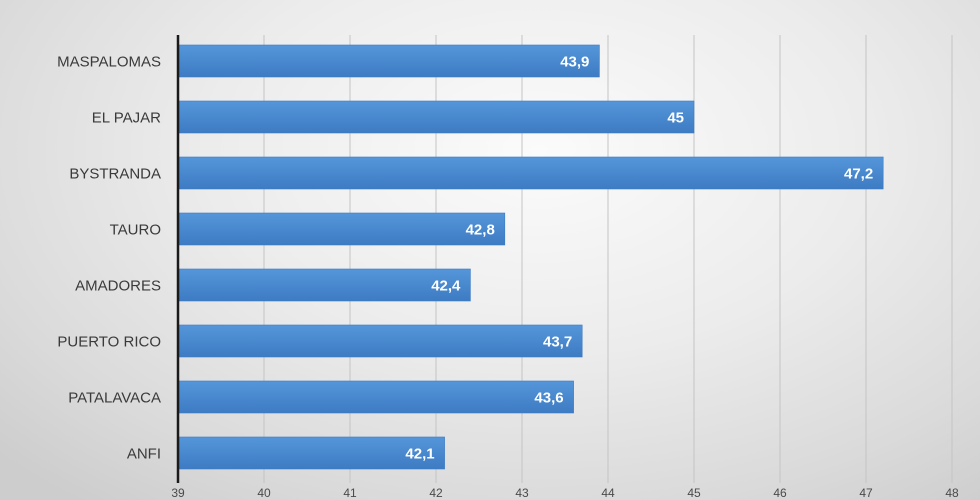 The image size is (980, 500). Describe the element at coordinates (178, 493) in the screenshot. I see `x-tick-label-39: 39` at that location.